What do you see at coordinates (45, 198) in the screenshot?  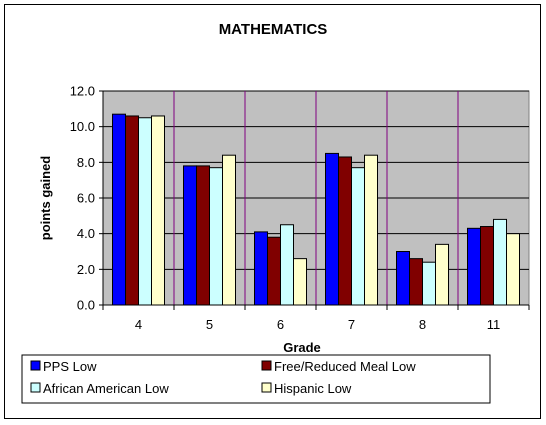 I see `y-axis-label: points gained` at bounding box center [45, 198].